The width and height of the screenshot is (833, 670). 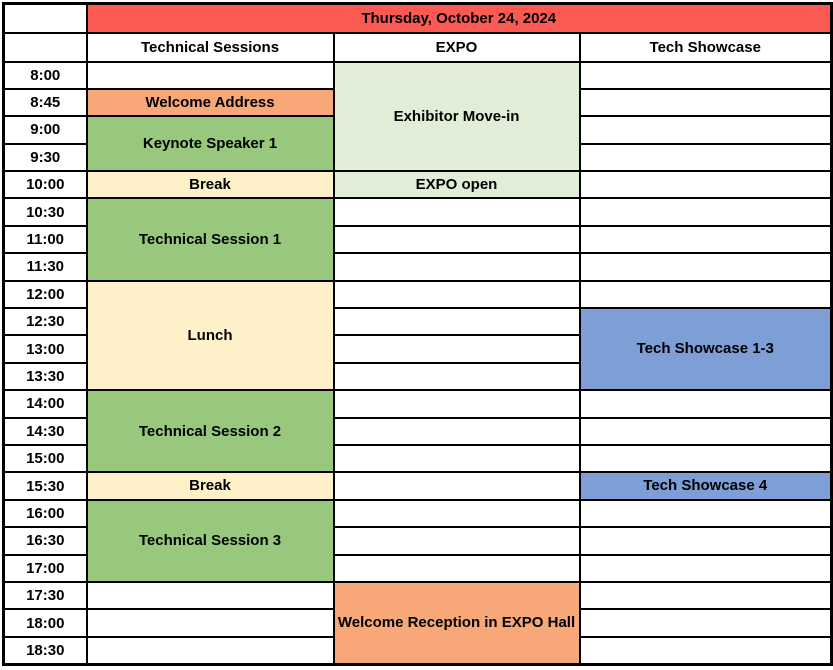 What do you see at coordinates (45, 322) in the screenshot?
I see `time-cell: 12:30` at bounding box center [45, 322].